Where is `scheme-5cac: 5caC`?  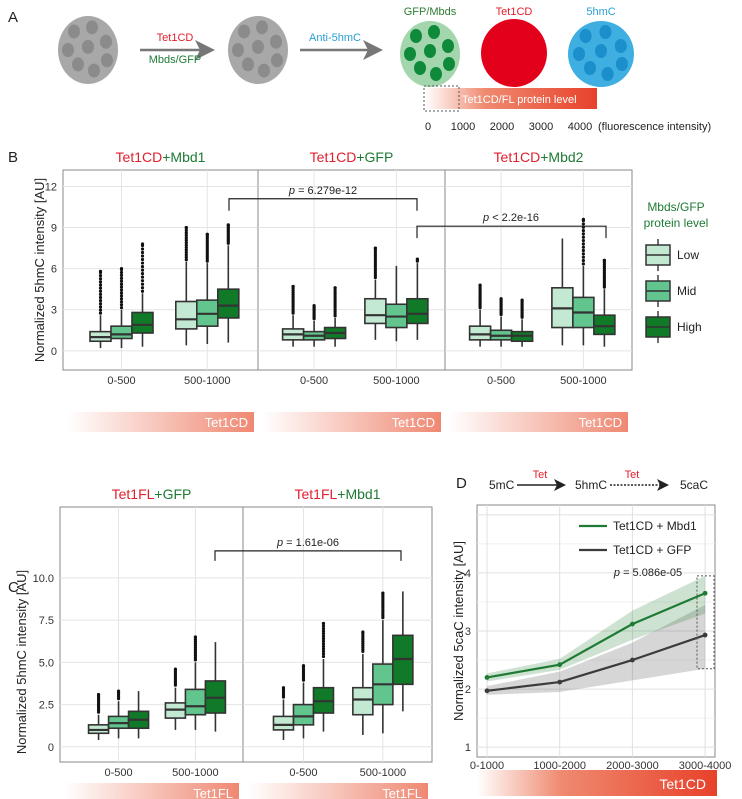
scheme-5cac: 5caC is located at coordinates (694, 485).